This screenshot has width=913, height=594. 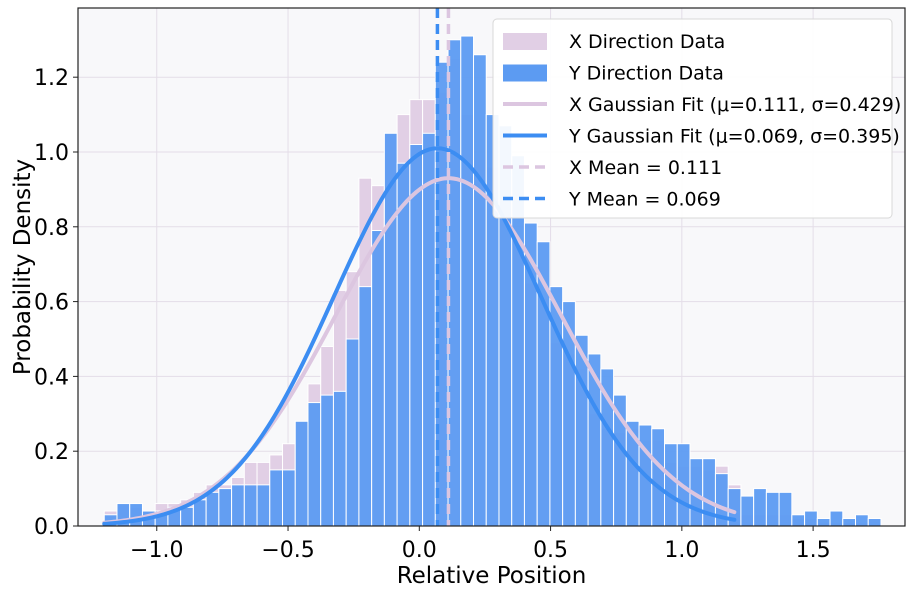 I want to click on legend-label-y-mean: Y Mean = 0.069, so click(x=644, y=200).